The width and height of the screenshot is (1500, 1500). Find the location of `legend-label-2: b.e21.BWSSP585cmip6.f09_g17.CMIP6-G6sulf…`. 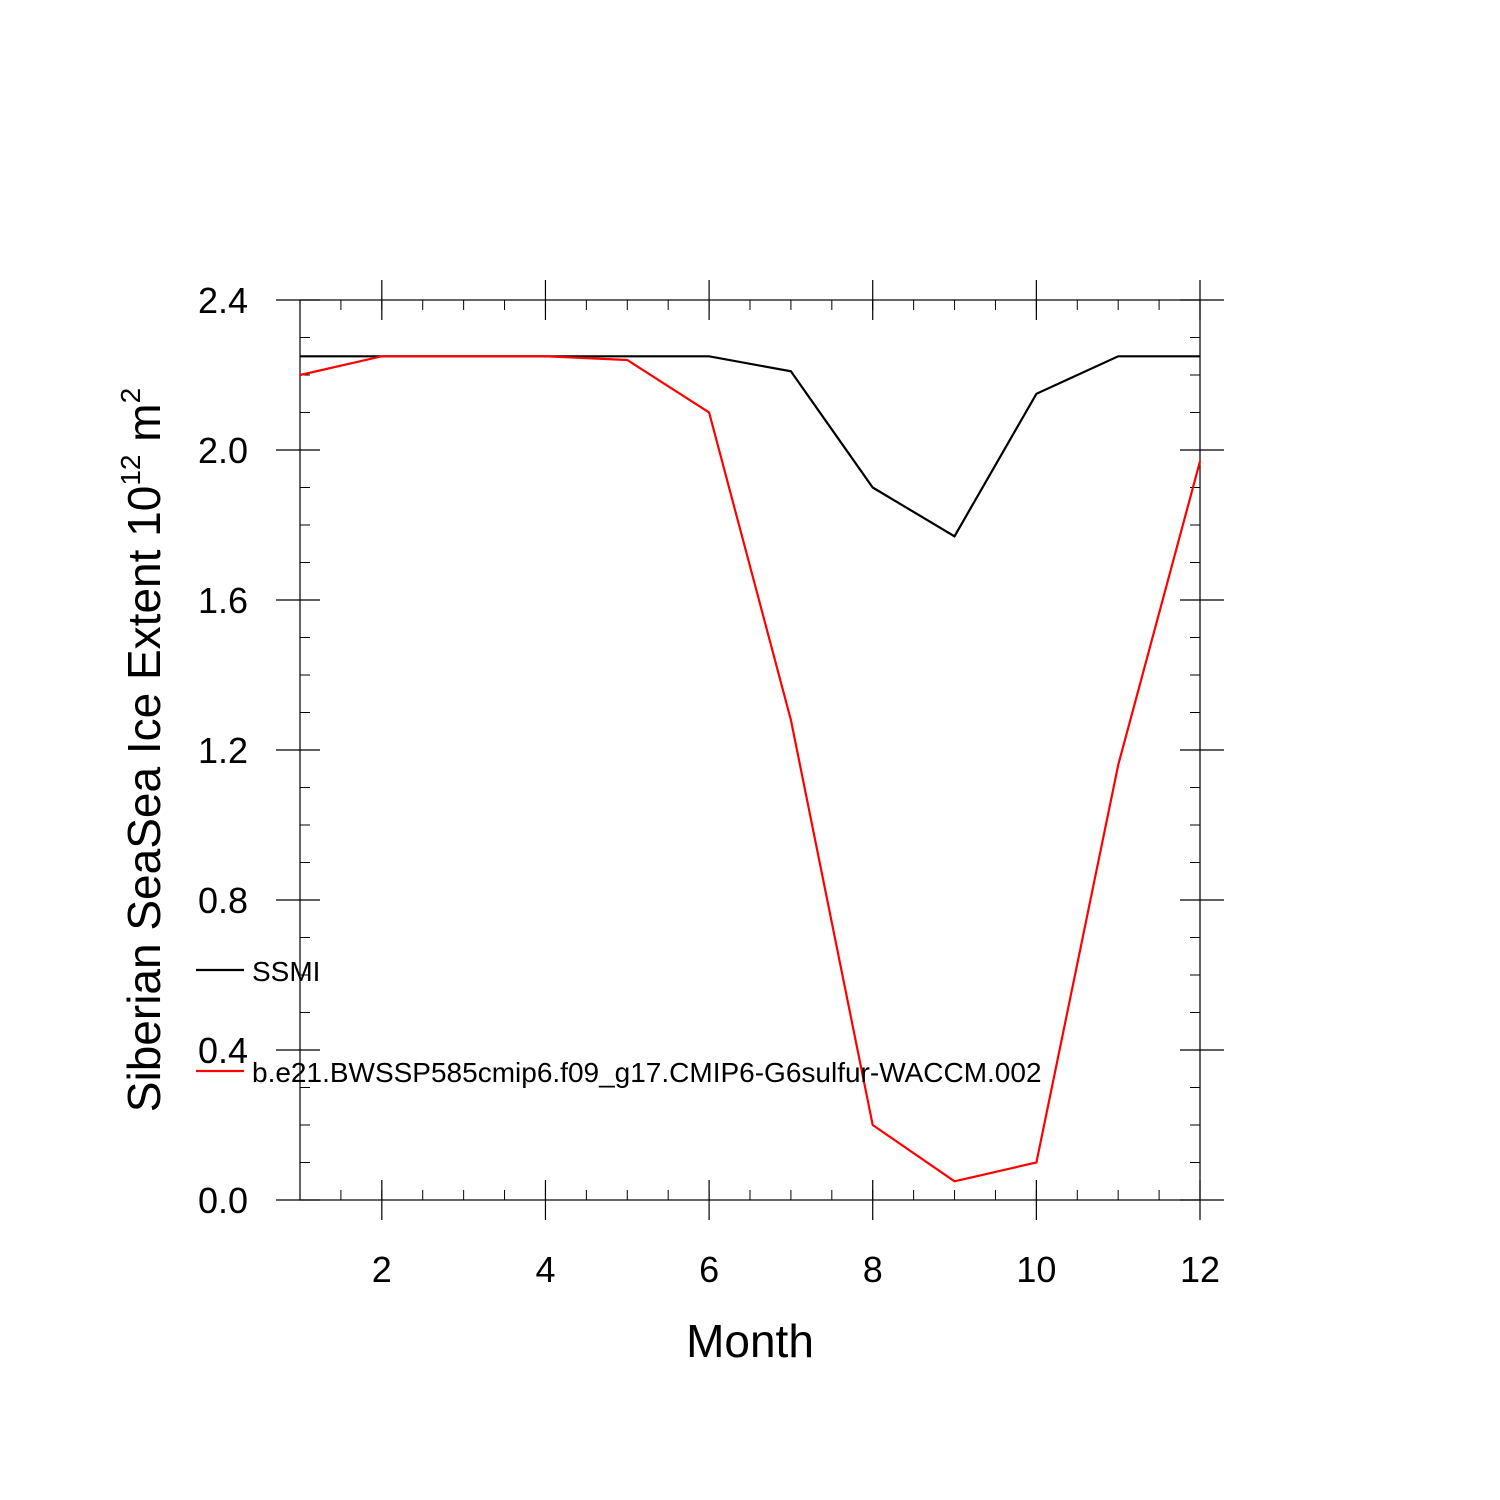

legend-label-2: b.e21.BWSSP585cmip6.f09_g17.CMIP6-G6sulf… is located at coordinates (647, 1072).